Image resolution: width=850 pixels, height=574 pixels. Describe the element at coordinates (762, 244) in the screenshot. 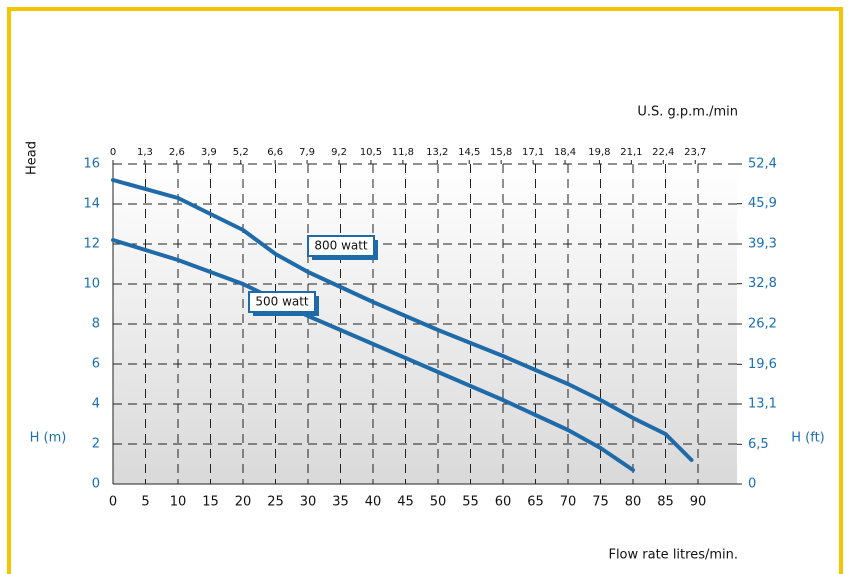

I see `y2-tick-label: 39,3` at that location.